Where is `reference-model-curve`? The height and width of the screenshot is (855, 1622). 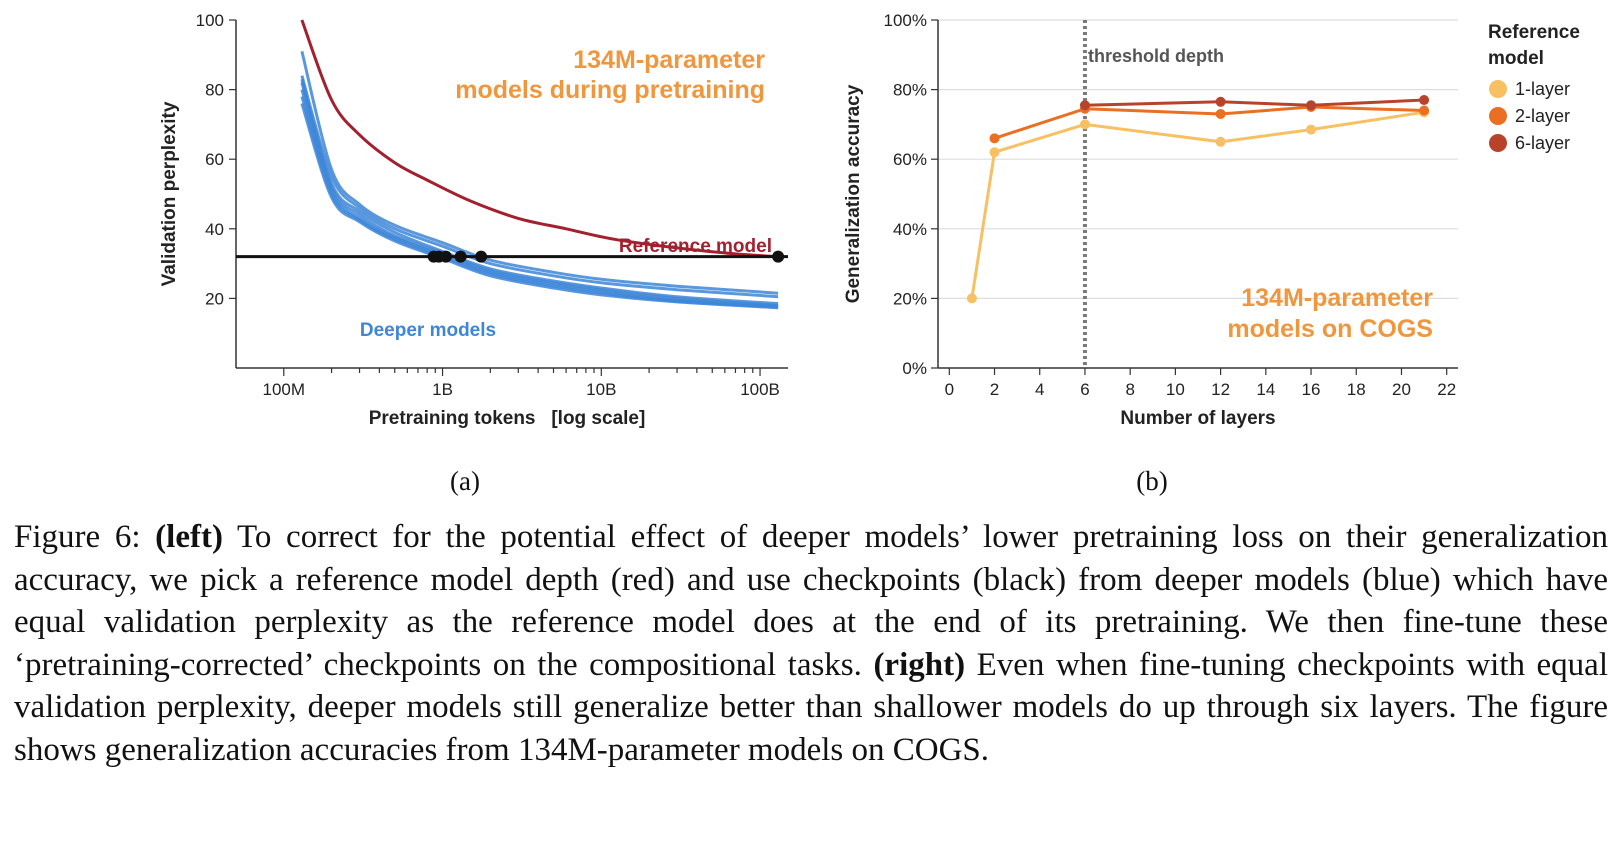 reference-model-curve is located at coordinates (539, 139).